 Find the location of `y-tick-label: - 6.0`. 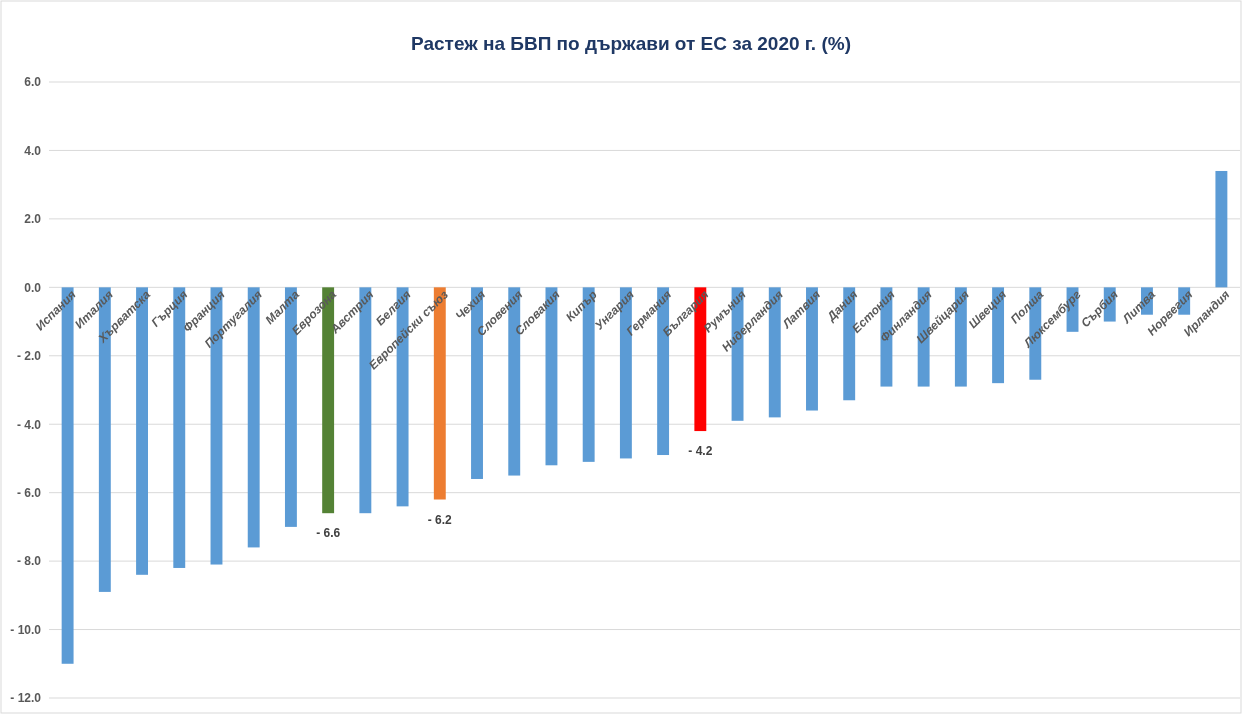

y-tick-label: - 6.0 is located at coordinates (29, 493).